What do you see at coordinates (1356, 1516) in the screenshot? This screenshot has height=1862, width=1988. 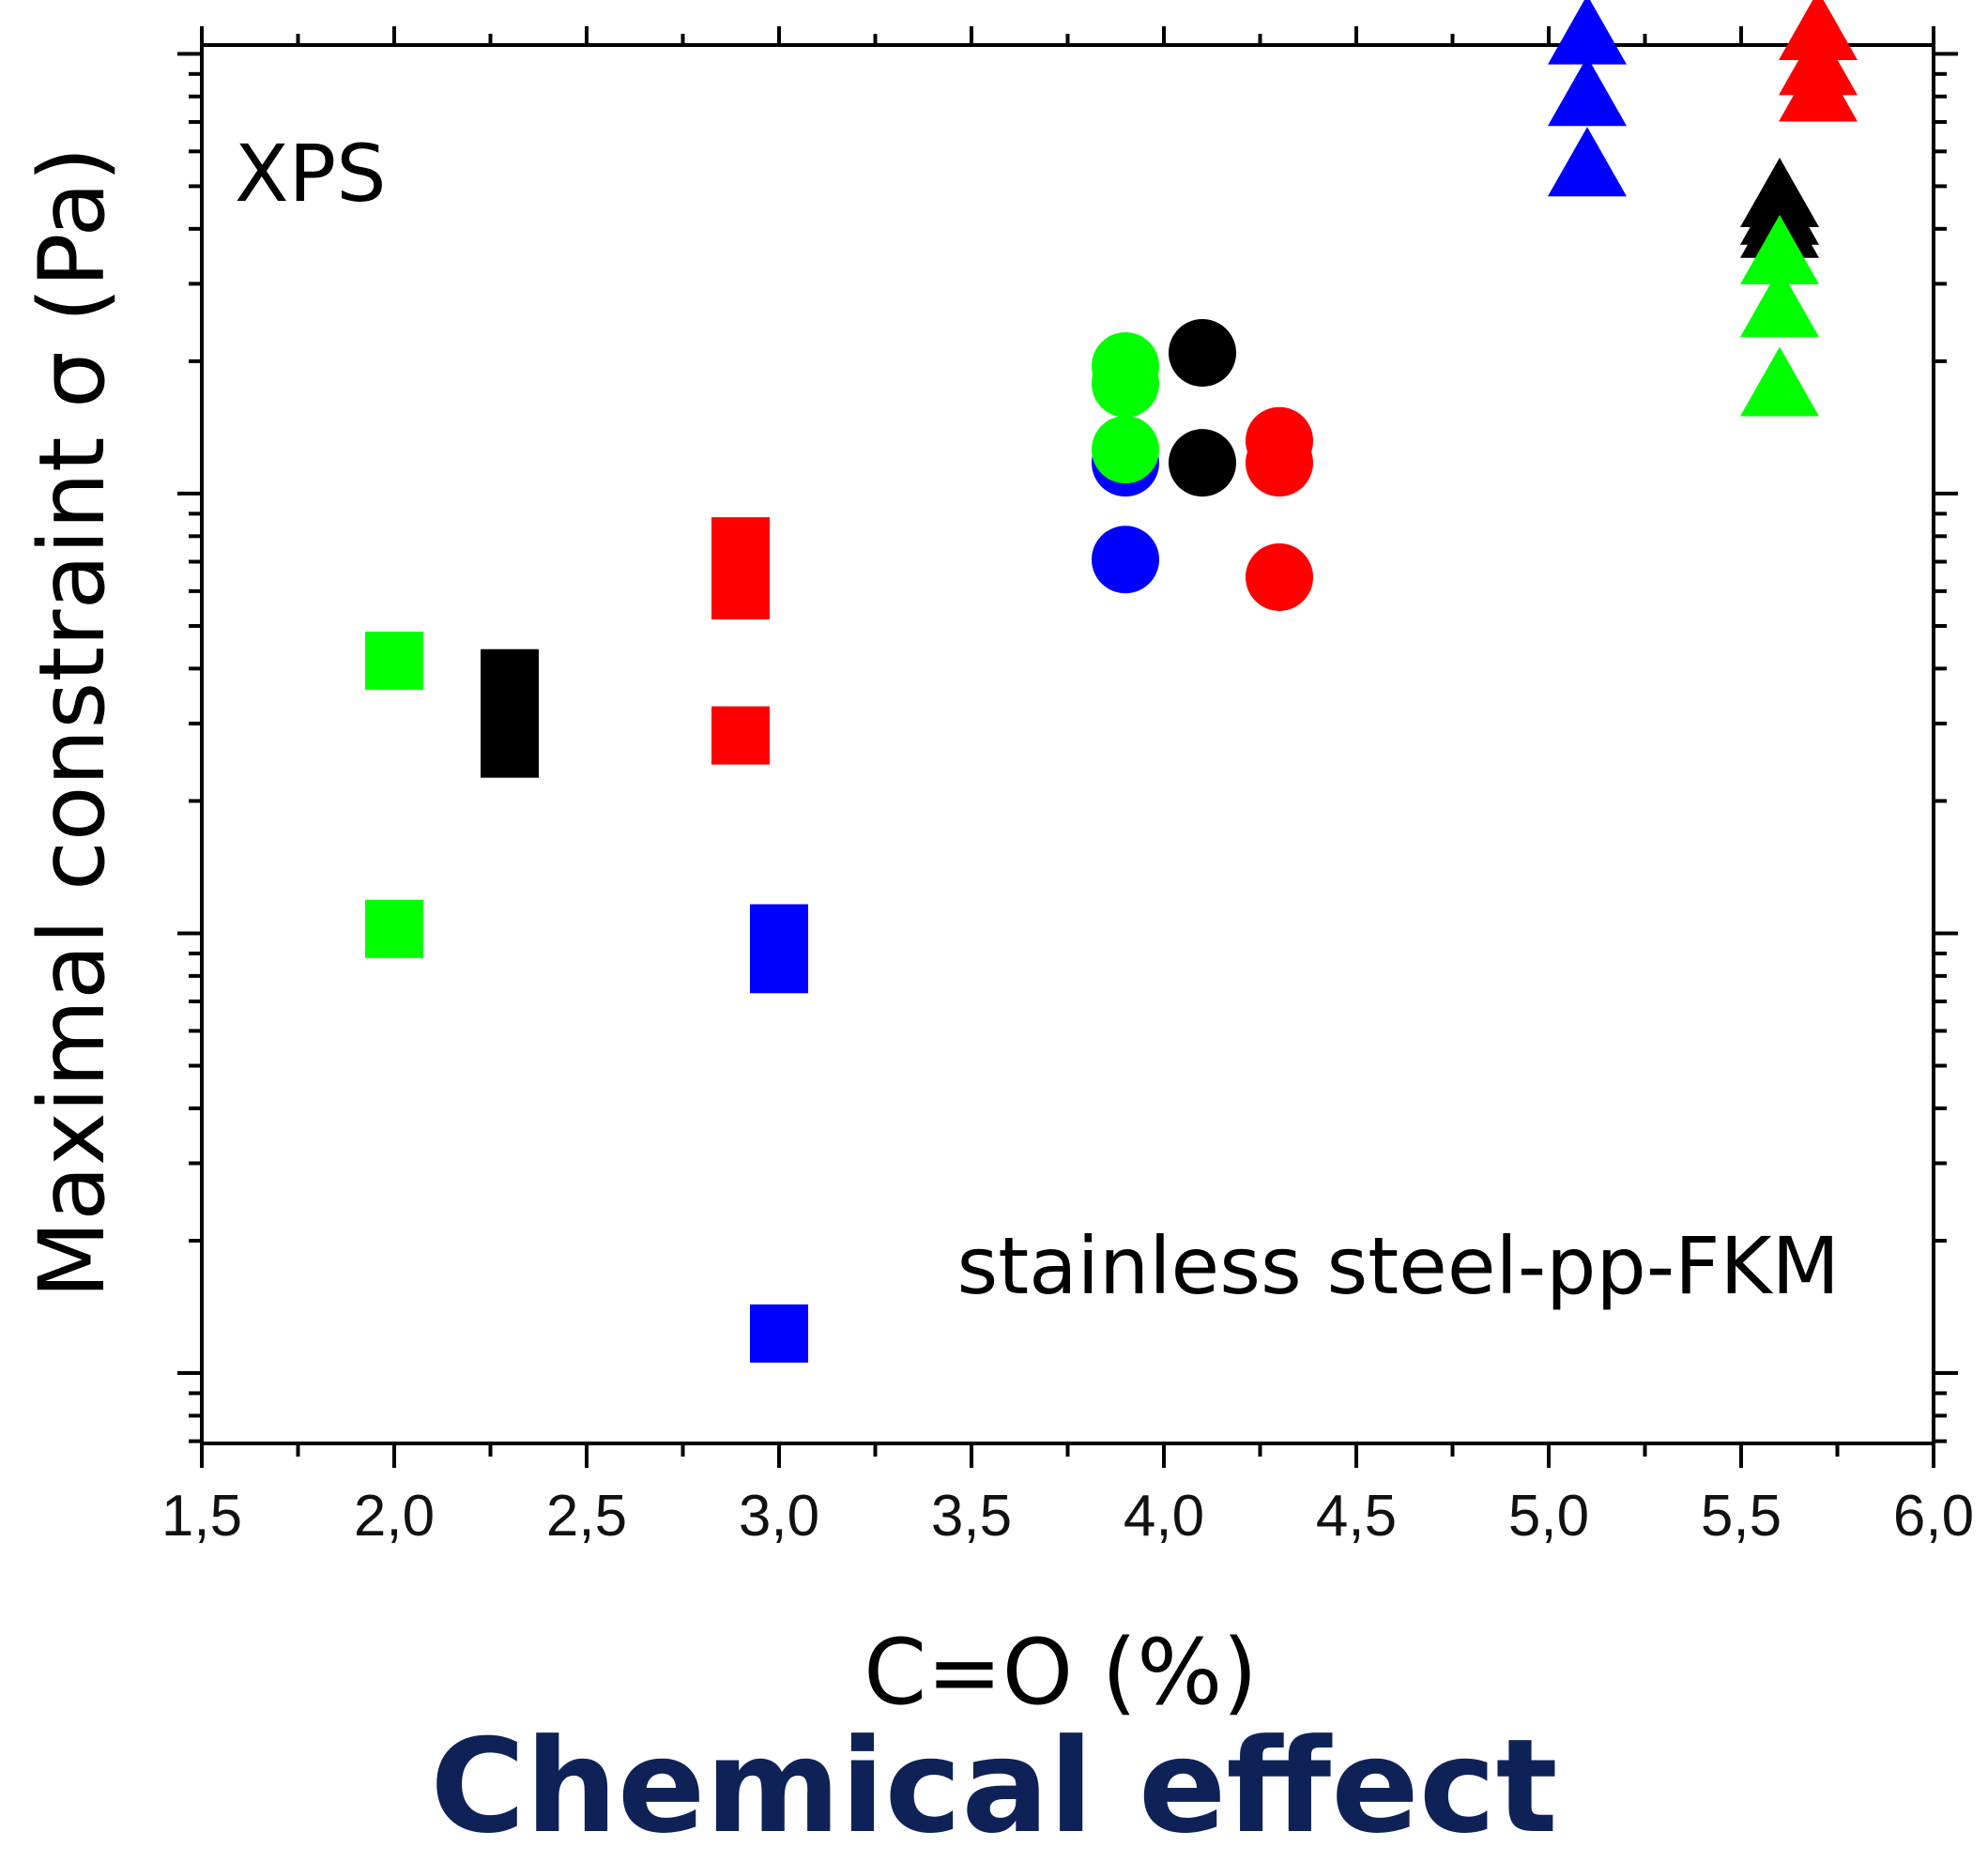 I see `x-tick-label: 4,5` at bounding box center [1356, 1516].